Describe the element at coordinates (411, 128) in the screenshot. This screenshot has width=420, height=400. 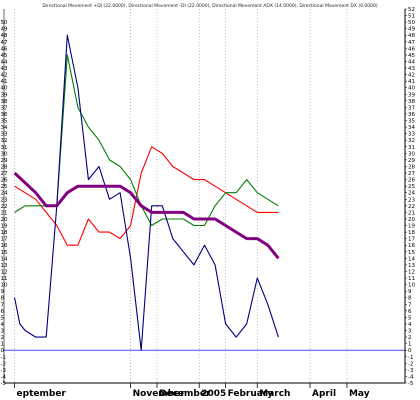
I see `y-tick-label: 34` at that location.